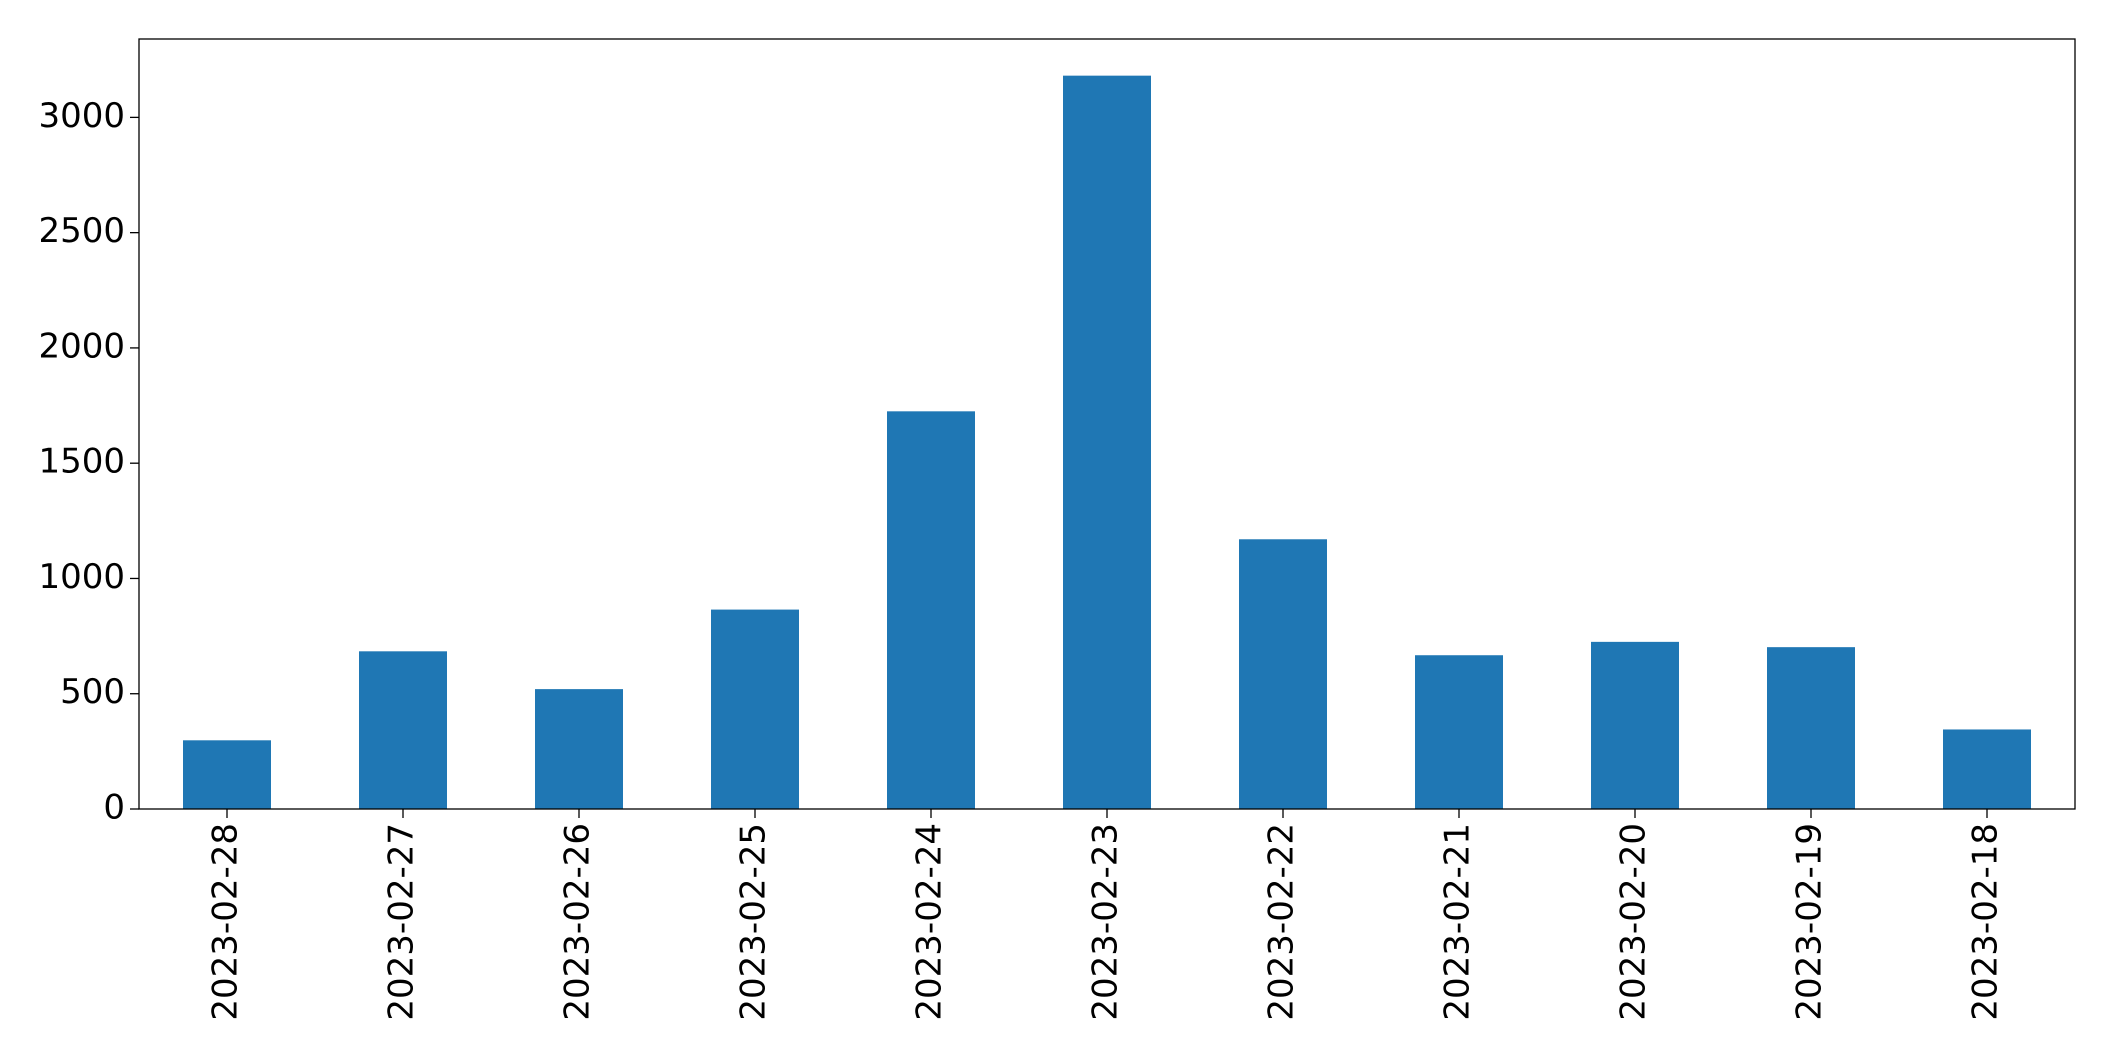  What do you see at coordinates (81, 346) in the screenshot?
I see `y-tick-label: 2000` at bounding box center [81, 346].